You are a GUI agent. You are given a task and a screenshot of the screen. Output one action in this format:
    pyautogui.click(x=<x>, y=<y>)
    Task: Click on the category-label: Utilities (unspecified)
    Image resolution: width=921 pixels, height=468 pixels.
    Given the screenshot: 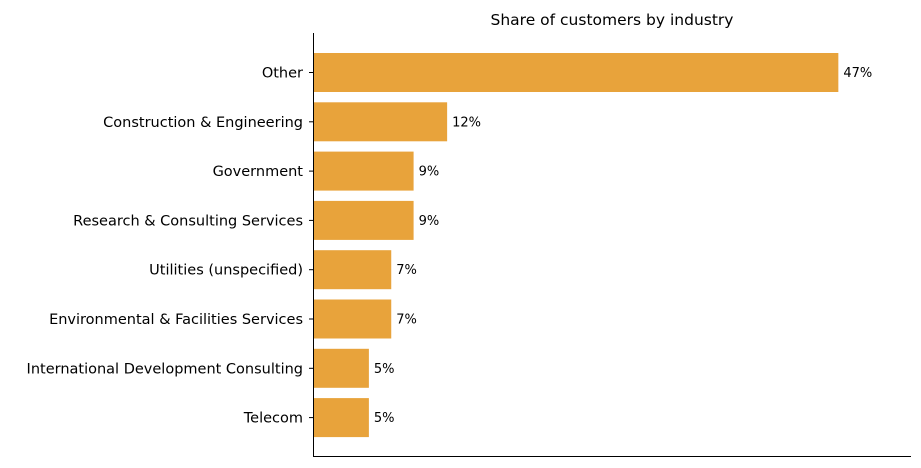 What is the action you would take?
    pyautogui.click(x=226, y=271)
    